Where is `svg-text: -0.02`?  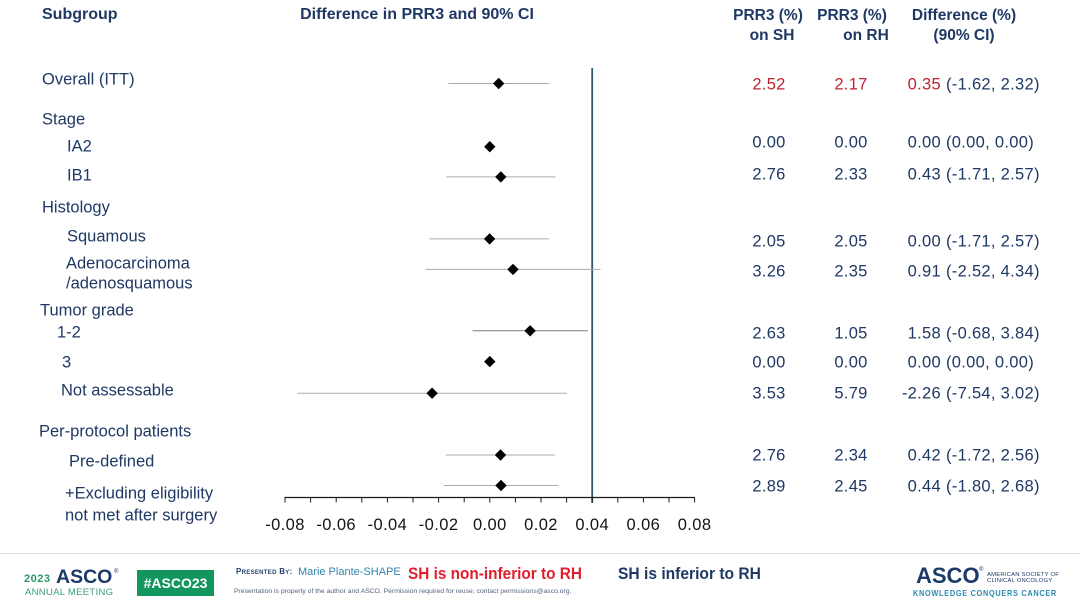
svg-text: -0.02 is located at coordinates (439, 525).